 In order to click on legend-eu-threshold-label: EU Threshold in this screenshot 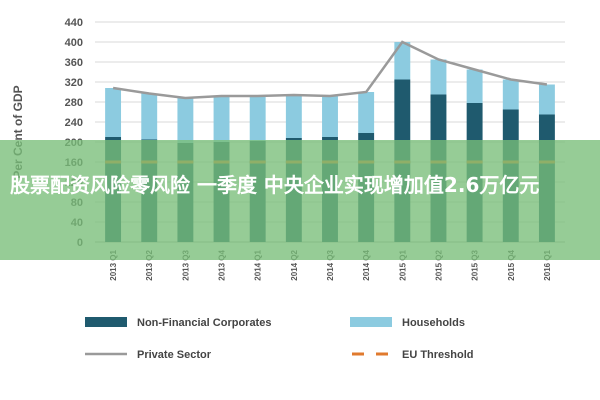, I will do `click(438, 355)`.